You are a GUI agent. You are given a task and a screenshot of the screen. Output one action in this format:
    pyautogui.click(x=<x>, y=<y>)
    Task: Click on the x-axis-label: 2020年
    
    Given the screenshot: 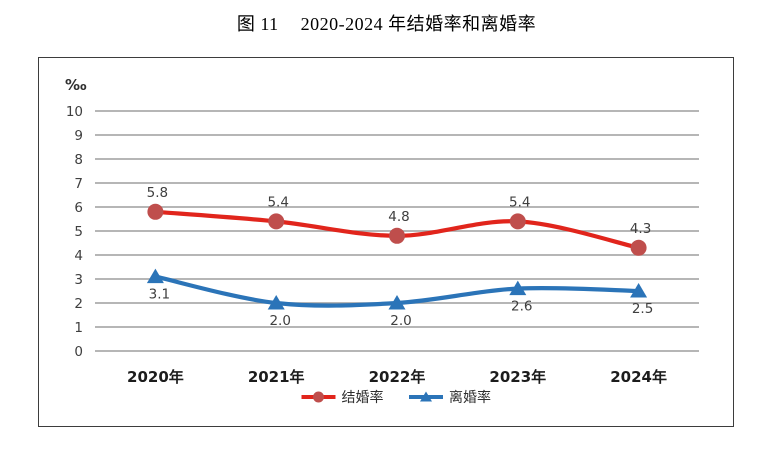 What is the action you would take?
    pyautogui.click(x=155, y=377)
    